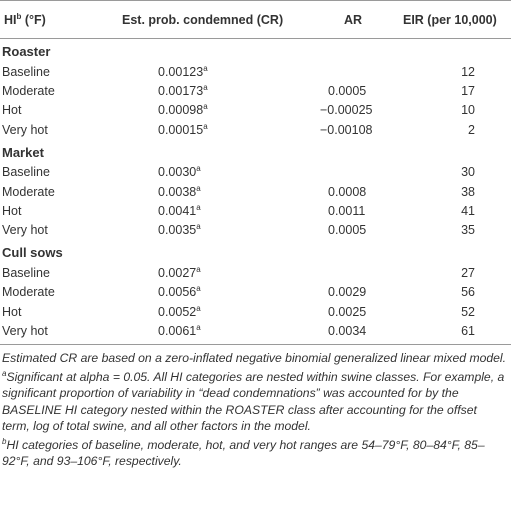  Describe the element at coordinates (201, 333) in the screenshot. I see `cr-cell: 0.0061a` at that location.